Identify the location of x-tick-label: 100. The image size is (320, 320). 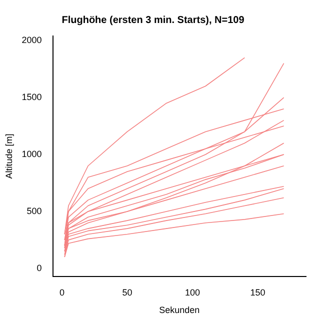
(192, 292).